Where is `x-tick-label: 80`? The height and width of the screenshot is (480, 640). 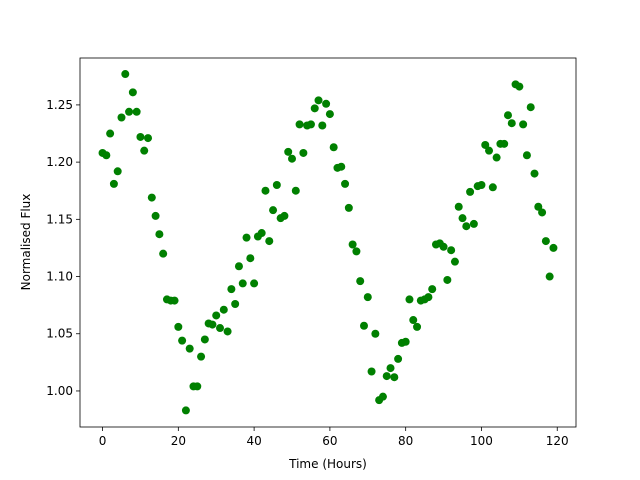
x-tick-label: 80 is located at coordinates (405, 441).